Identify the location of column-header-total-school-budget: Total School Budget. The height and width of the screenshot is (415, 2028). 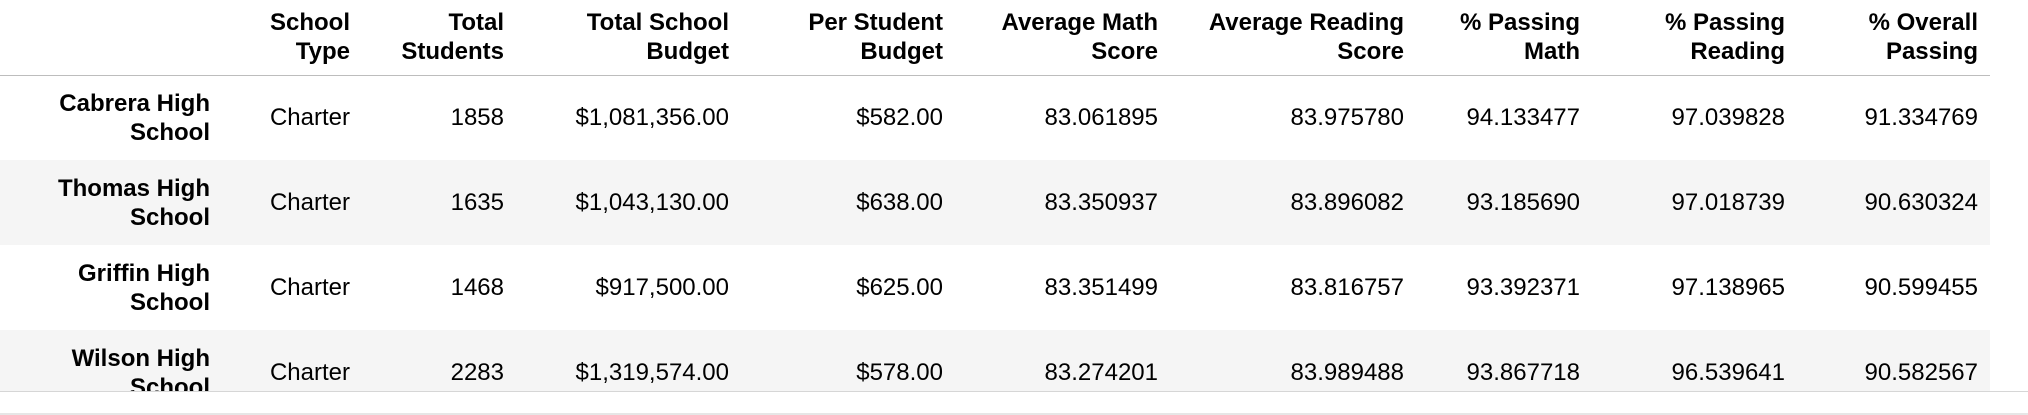
(628, 38).